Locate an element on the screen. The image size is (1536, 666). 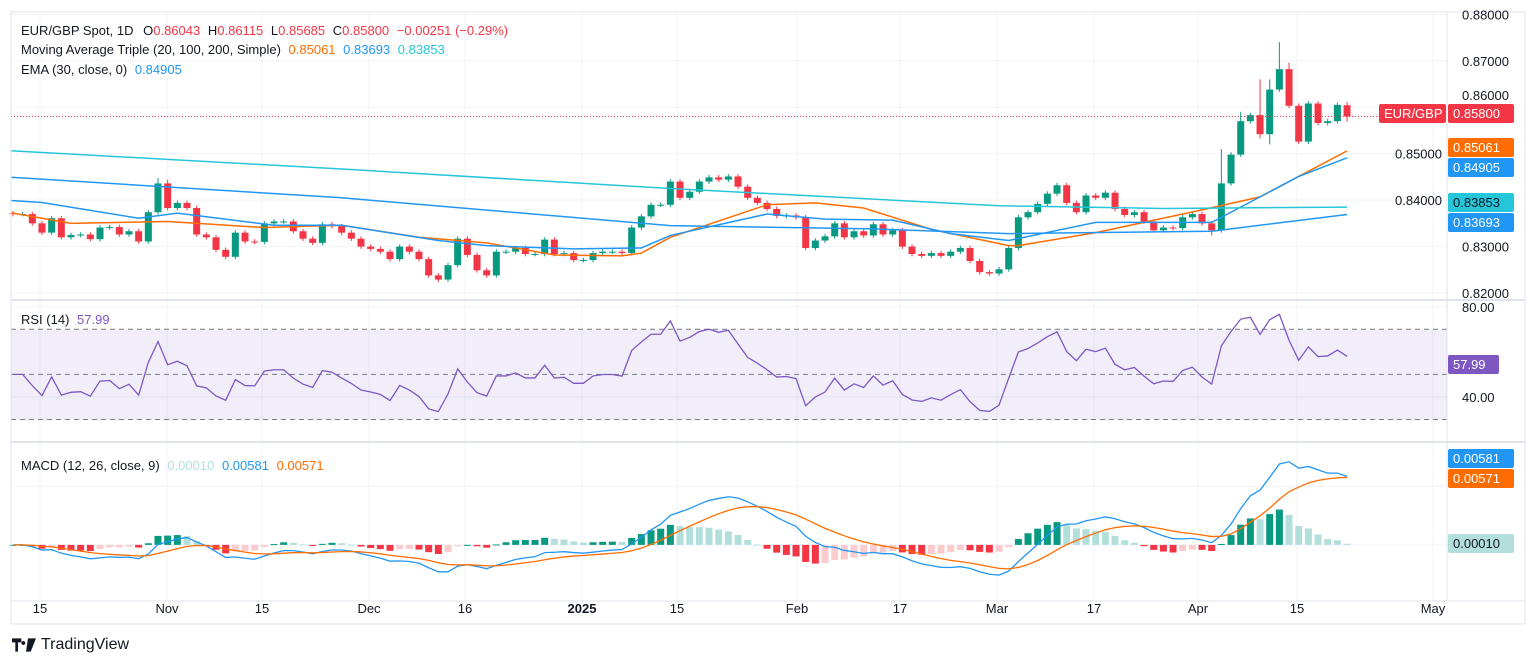
price-tick-label: 0.86000 is located at coordinates (1485, 95).